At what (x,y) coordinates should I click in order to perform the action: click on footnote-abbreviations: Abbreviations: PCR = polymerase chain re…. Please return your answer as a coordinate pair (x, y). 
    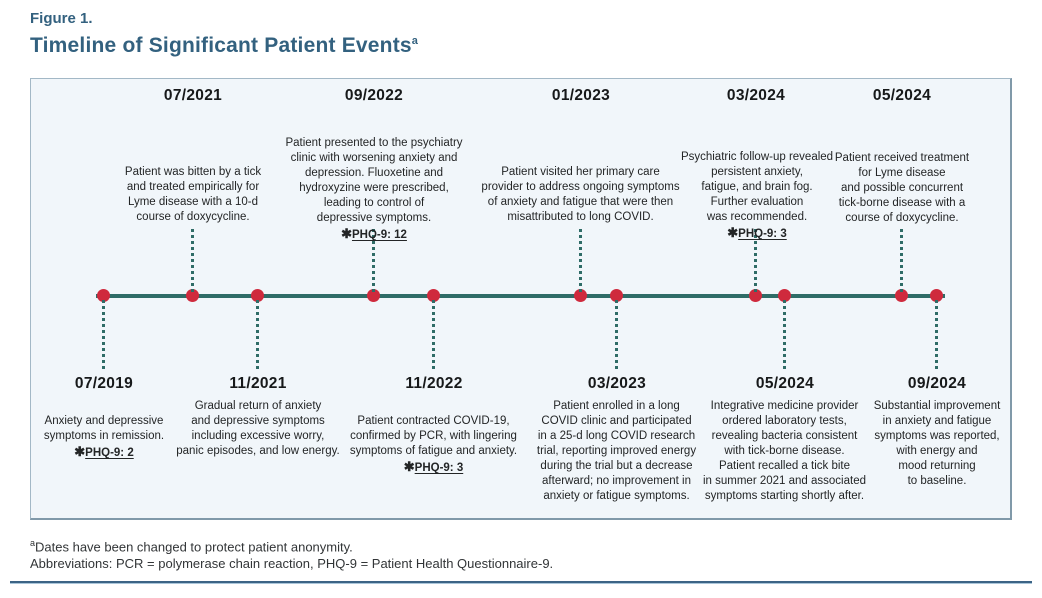
    Looking at the image, I should click on (292, 563).